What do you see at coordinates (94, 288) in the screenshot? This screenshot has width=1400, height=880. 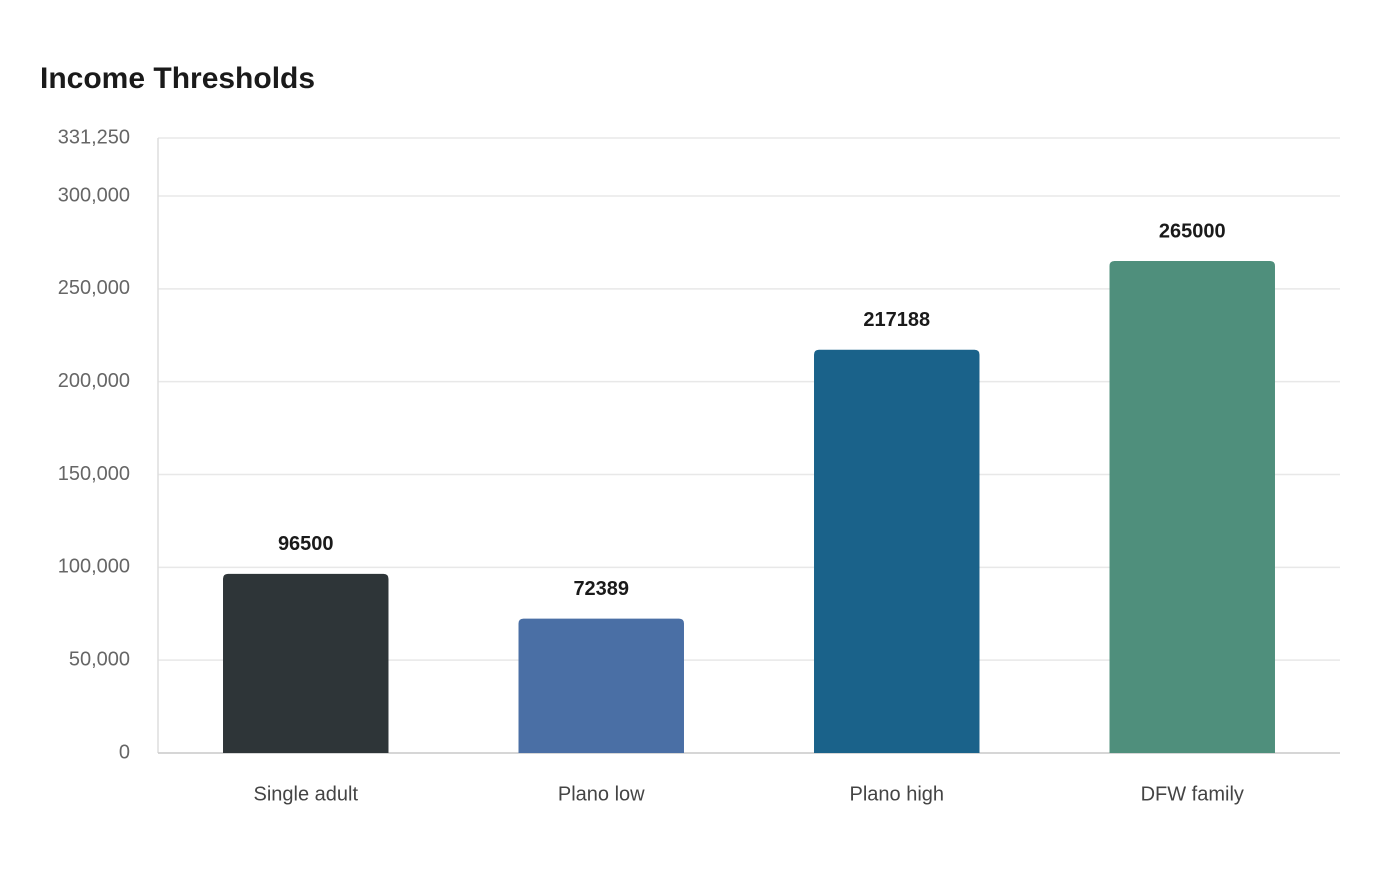 I see `y-tick-label: 250,000` at bounding box center [94, 288].